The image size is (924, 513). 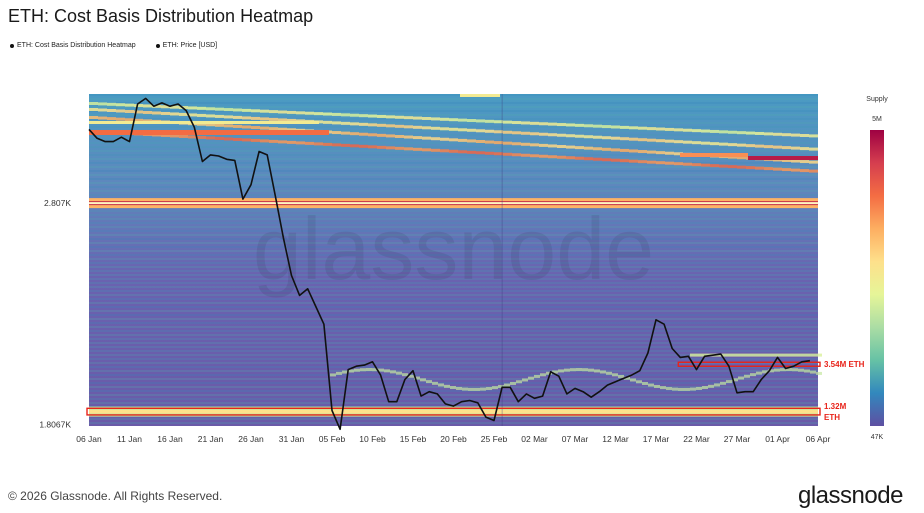 What do you see at coordinates (170, 439) in the screenshot?
I see `x-tick-label: 16 Jan` at bounding box center [170, 439].